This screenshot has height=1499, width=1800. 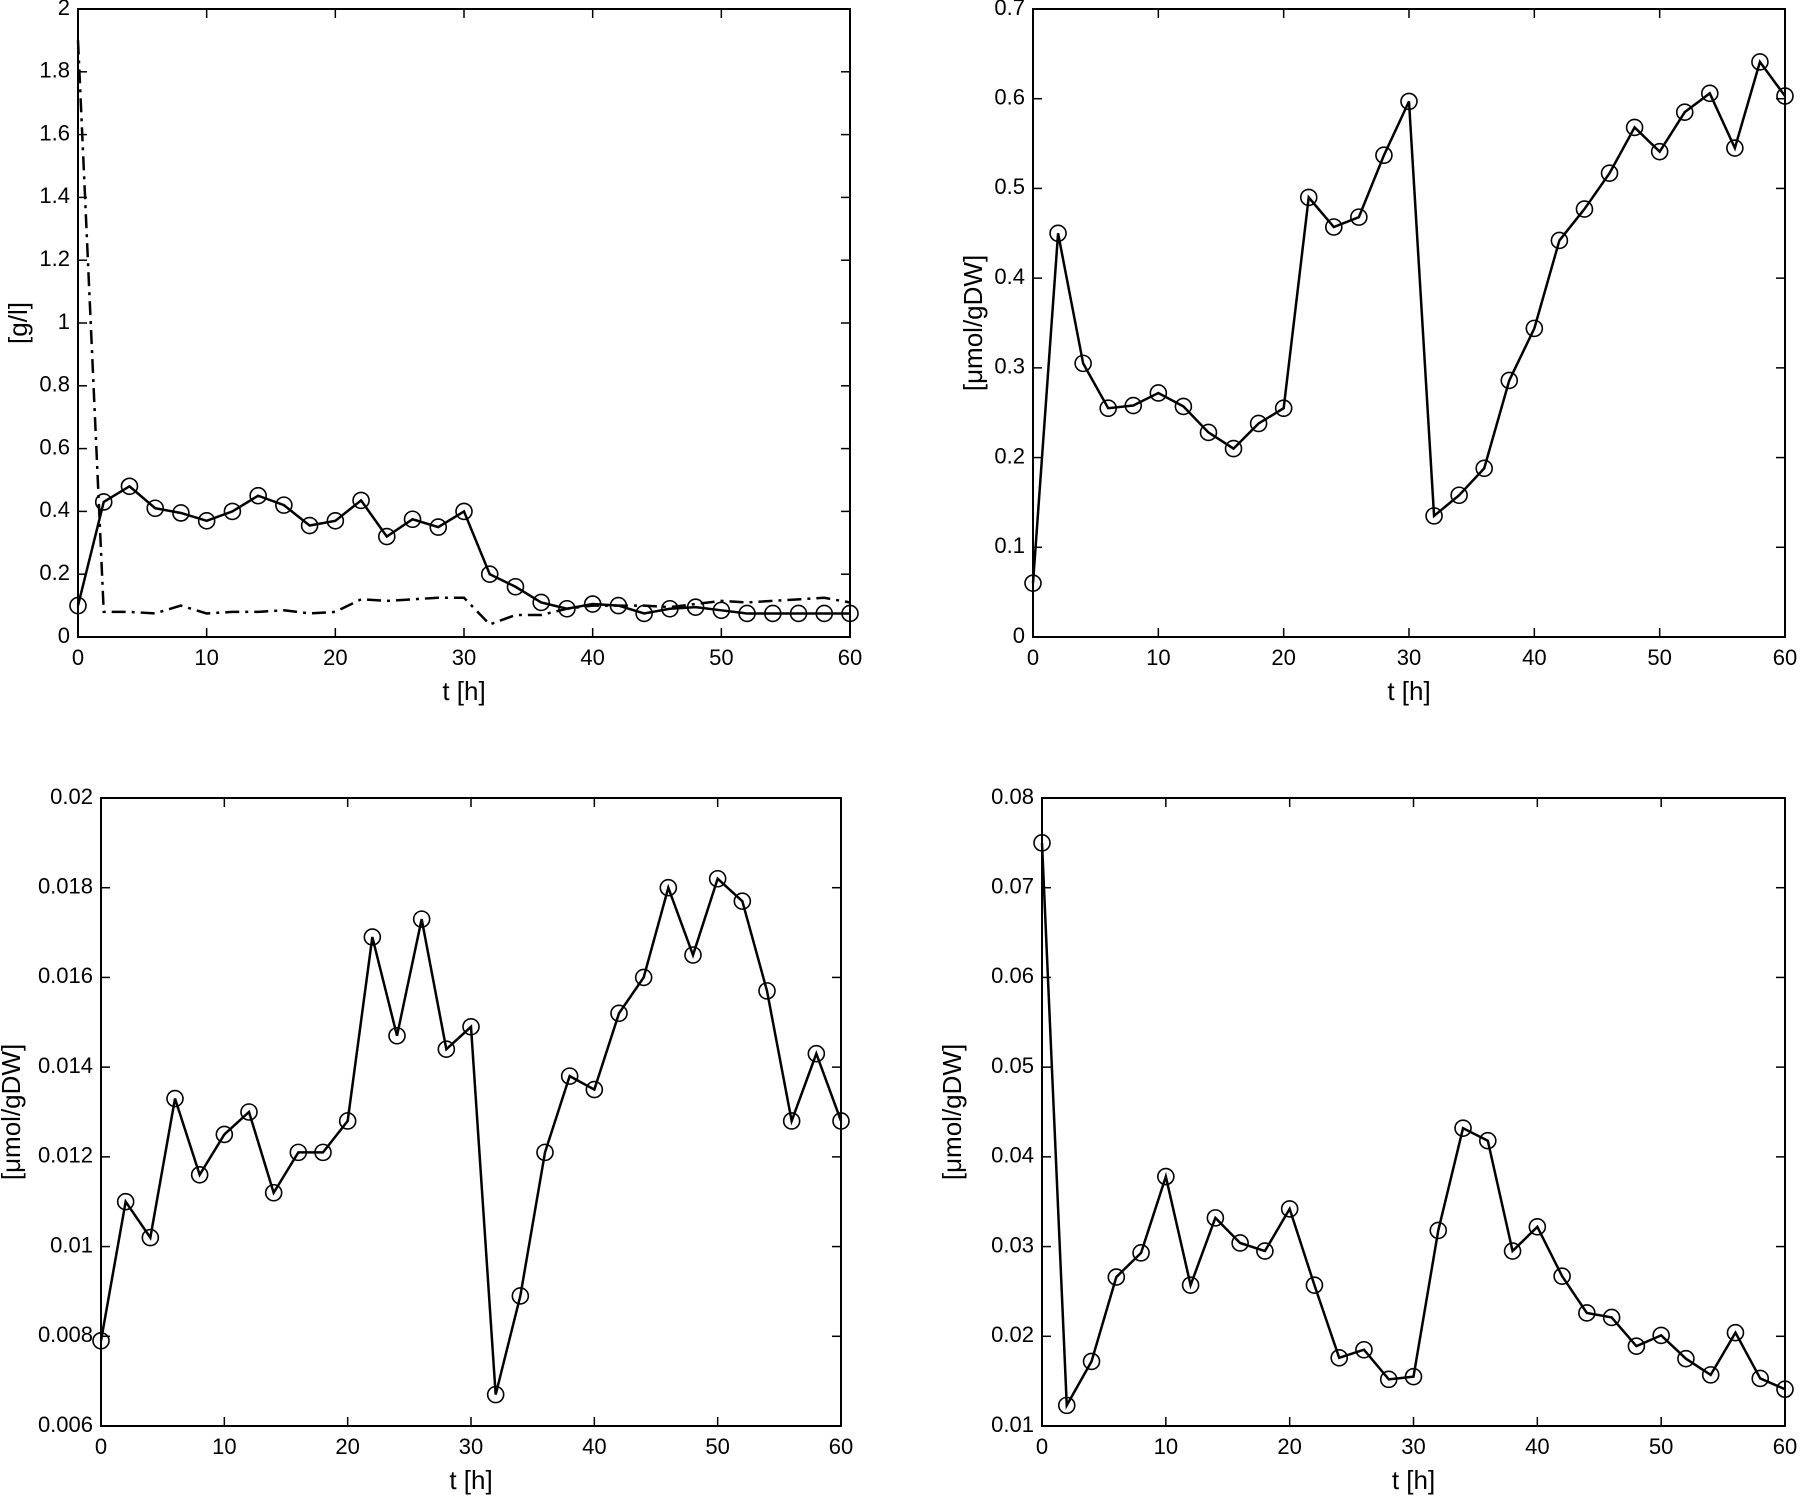 What do you see at coordinates (65, 1155) in the screenshot?
I see `y-tick-label: 0.012` at bounding box center [65, 1155].